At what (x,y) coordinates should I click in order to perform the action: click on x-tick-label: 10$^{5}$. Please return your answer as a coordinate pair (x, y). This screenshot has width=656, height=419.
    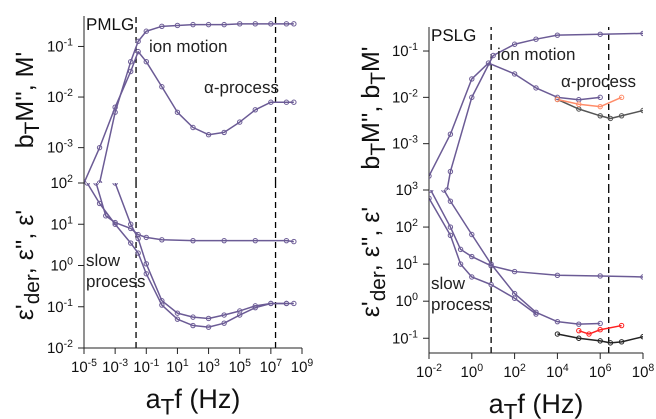
    Looking at the image, I should click on (240, 366).